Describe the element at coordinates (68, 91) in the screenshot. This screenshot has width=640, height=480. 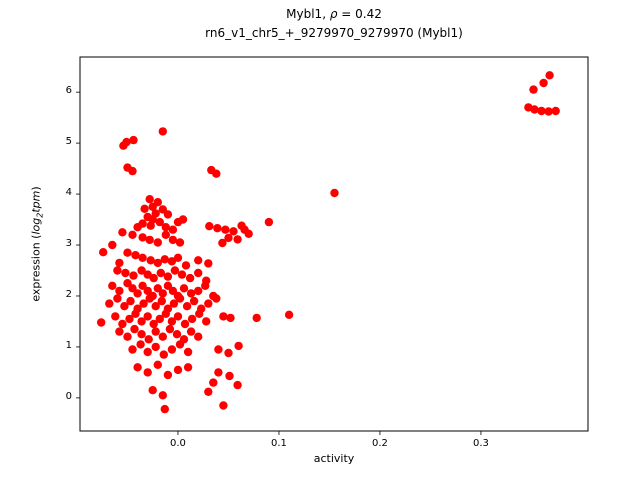
I see `y-tick-label: 6` at that location.